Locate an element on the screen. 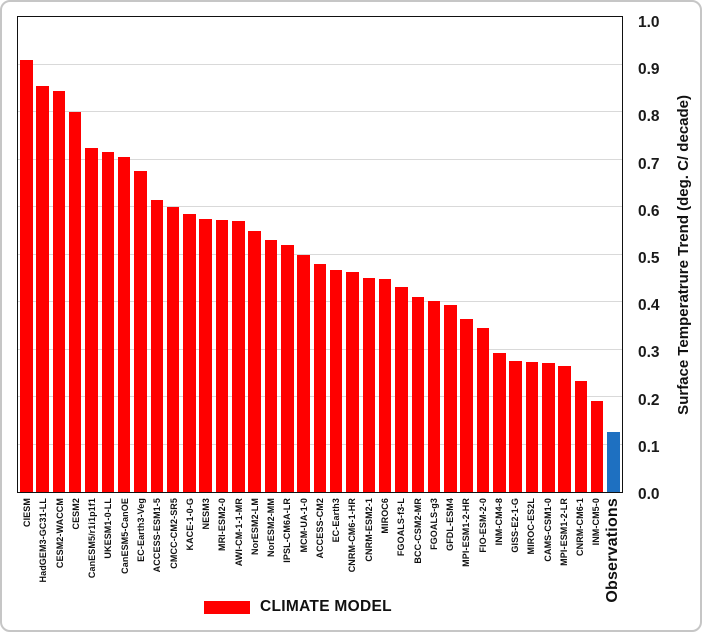  y-tick-0.0: 0.0 is located at coordinates (649, 494).